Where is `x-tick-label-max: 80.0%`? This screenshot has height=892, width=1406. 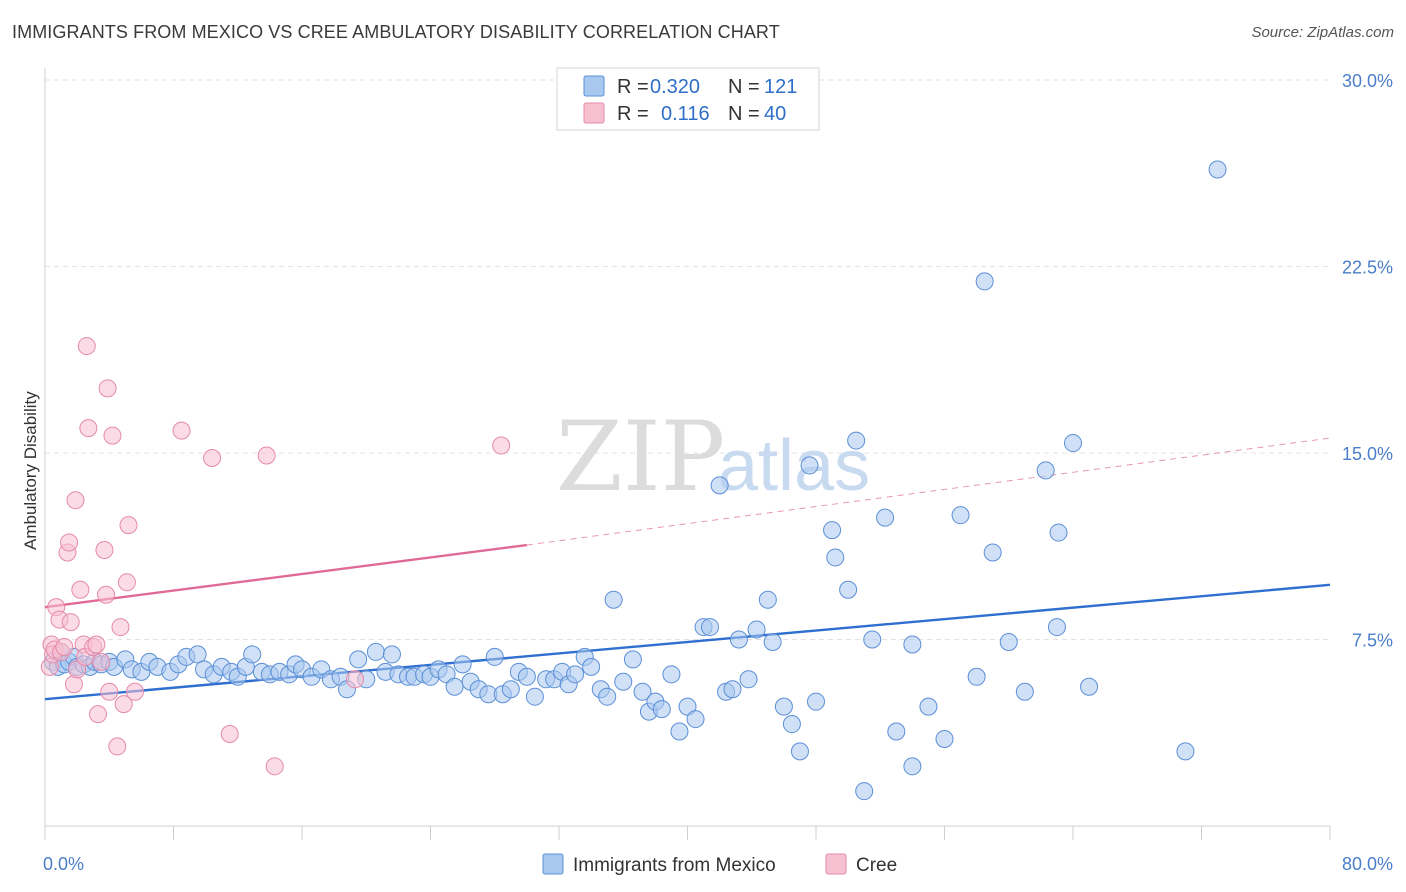
x-tick-label-max: 80.0% is located at coordinates (1367, 864).